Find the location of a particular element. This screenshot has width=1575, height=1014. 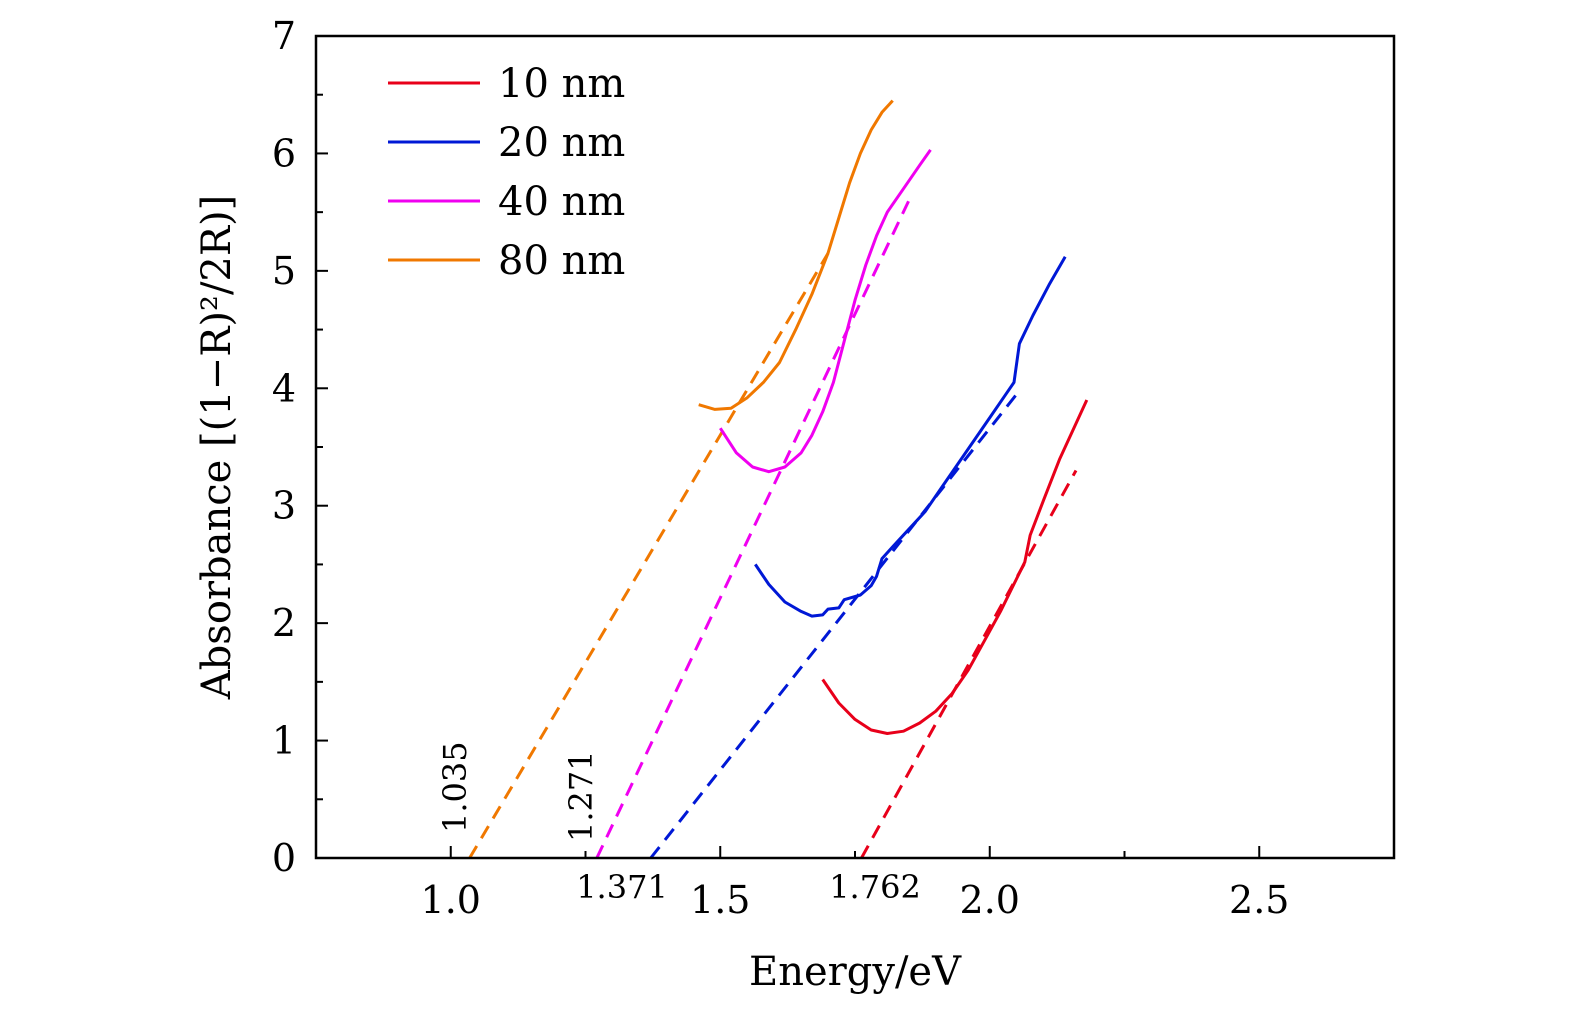

y-tick-label: 7 is located at coordinates (284, 36).